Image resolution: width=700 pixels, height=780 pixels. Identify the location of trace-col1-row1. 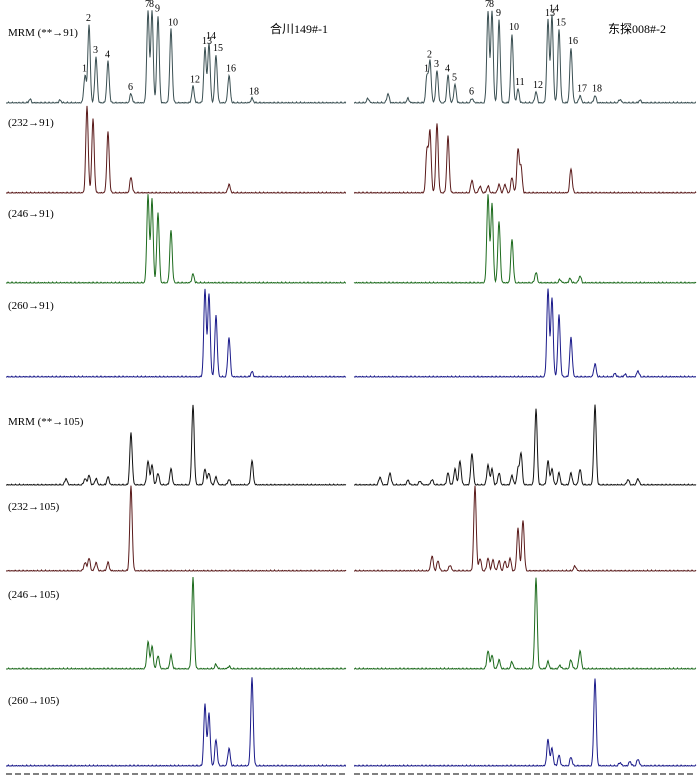
(176, 57).